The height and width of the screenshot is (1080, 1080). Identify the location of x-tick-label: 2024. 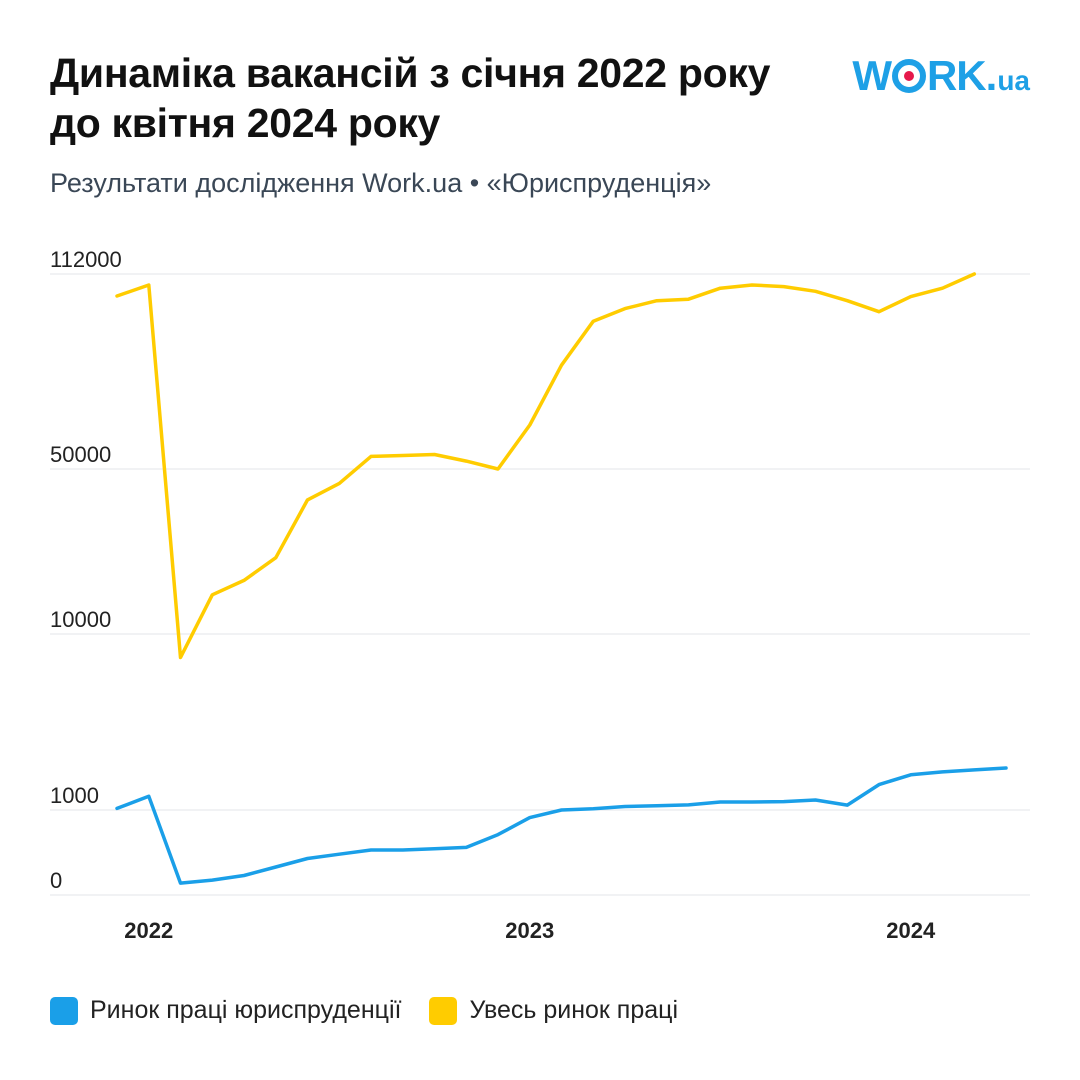
(911, 930).